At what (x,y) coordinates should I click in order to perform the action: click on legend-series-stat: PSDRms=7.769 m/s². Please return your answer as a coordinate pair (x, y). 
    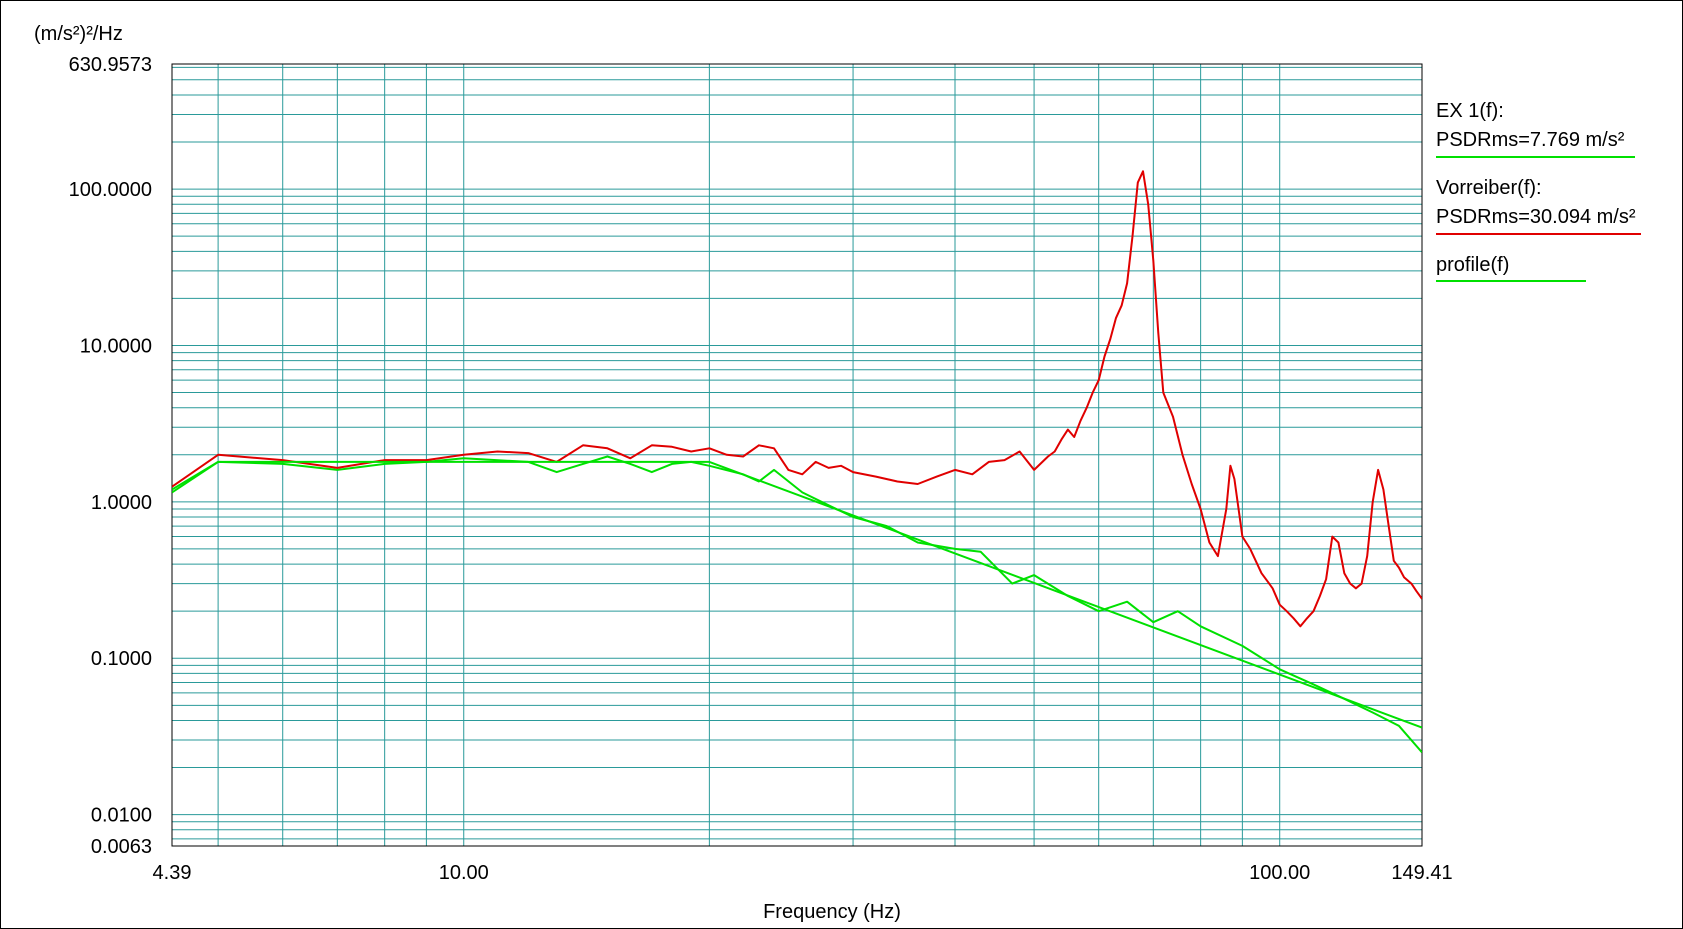
    Looking at the image, I should click on (1530, 140).